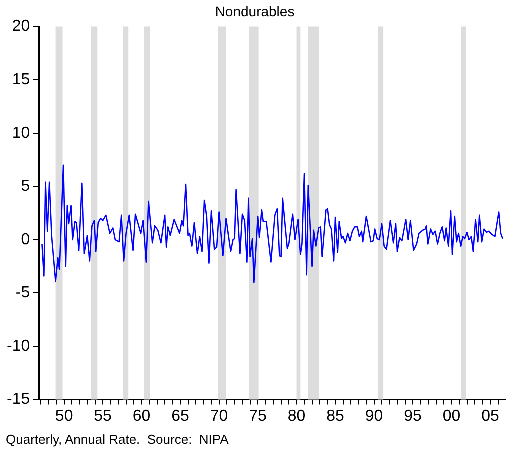 The image size is (510, 459). What do you see at coordinates (491, 416) in the screenshot?
I see `x-tick-label: 05` at bounding box center [491, 416].